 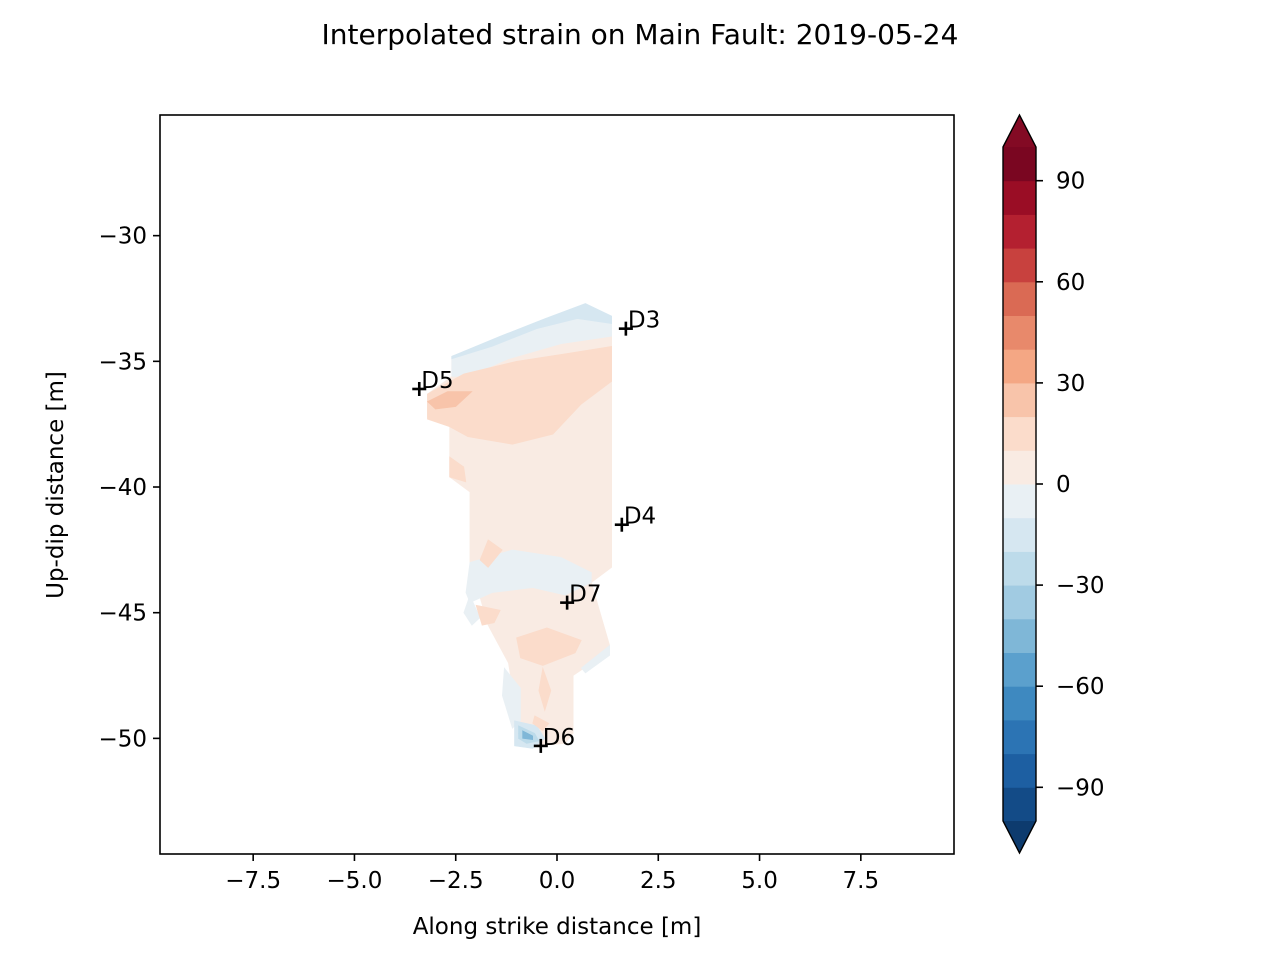 What do you see at coordinates (355, 881) in the screenshot?
I see `x-tick-label: −5.0` at bounding box center [355, 881].